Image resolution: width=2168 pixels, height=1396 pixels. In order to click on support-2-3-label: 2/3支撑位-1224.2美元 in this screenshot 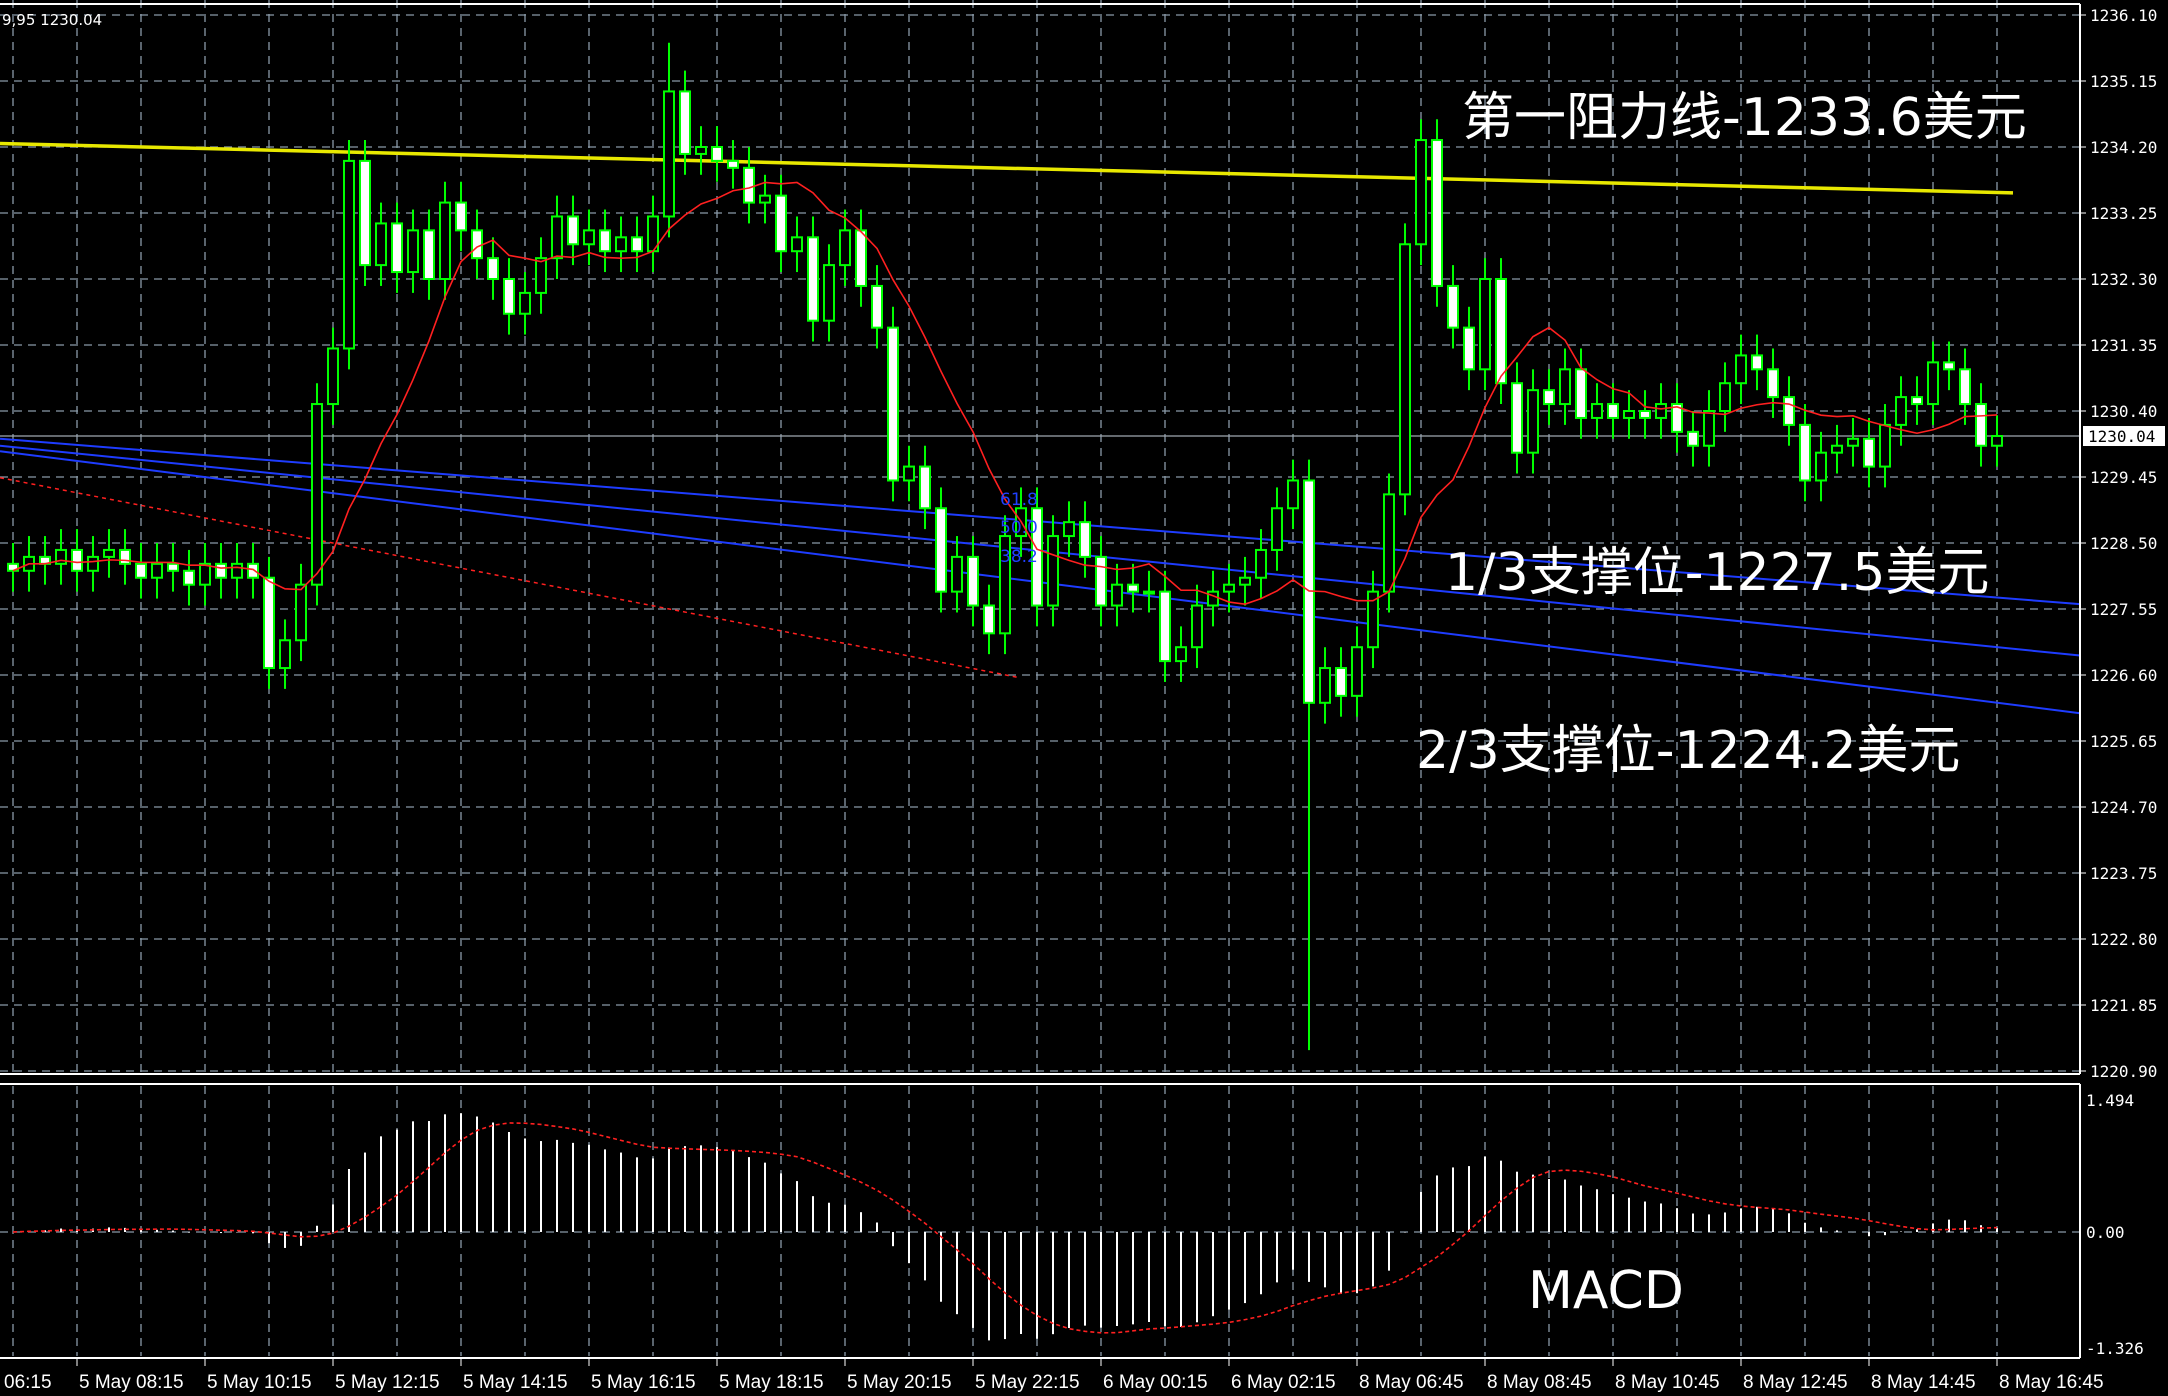, I will do `click(1688, 751)`.